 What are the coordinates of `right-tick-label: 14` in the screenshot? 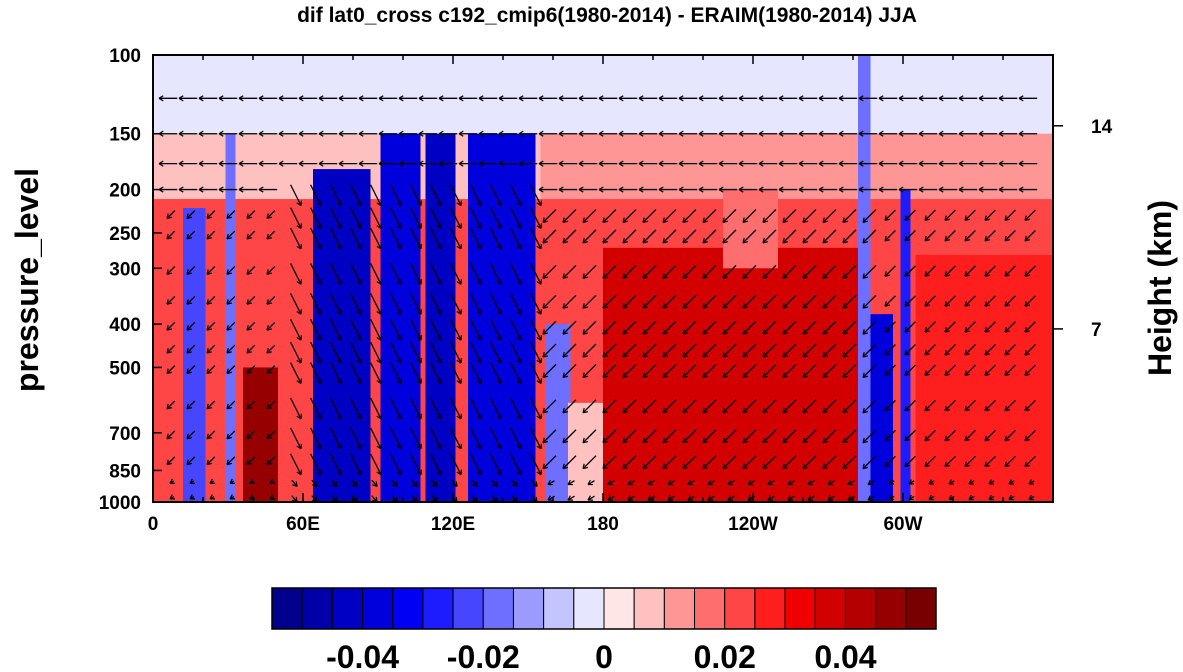 It's located at (1102, 127).